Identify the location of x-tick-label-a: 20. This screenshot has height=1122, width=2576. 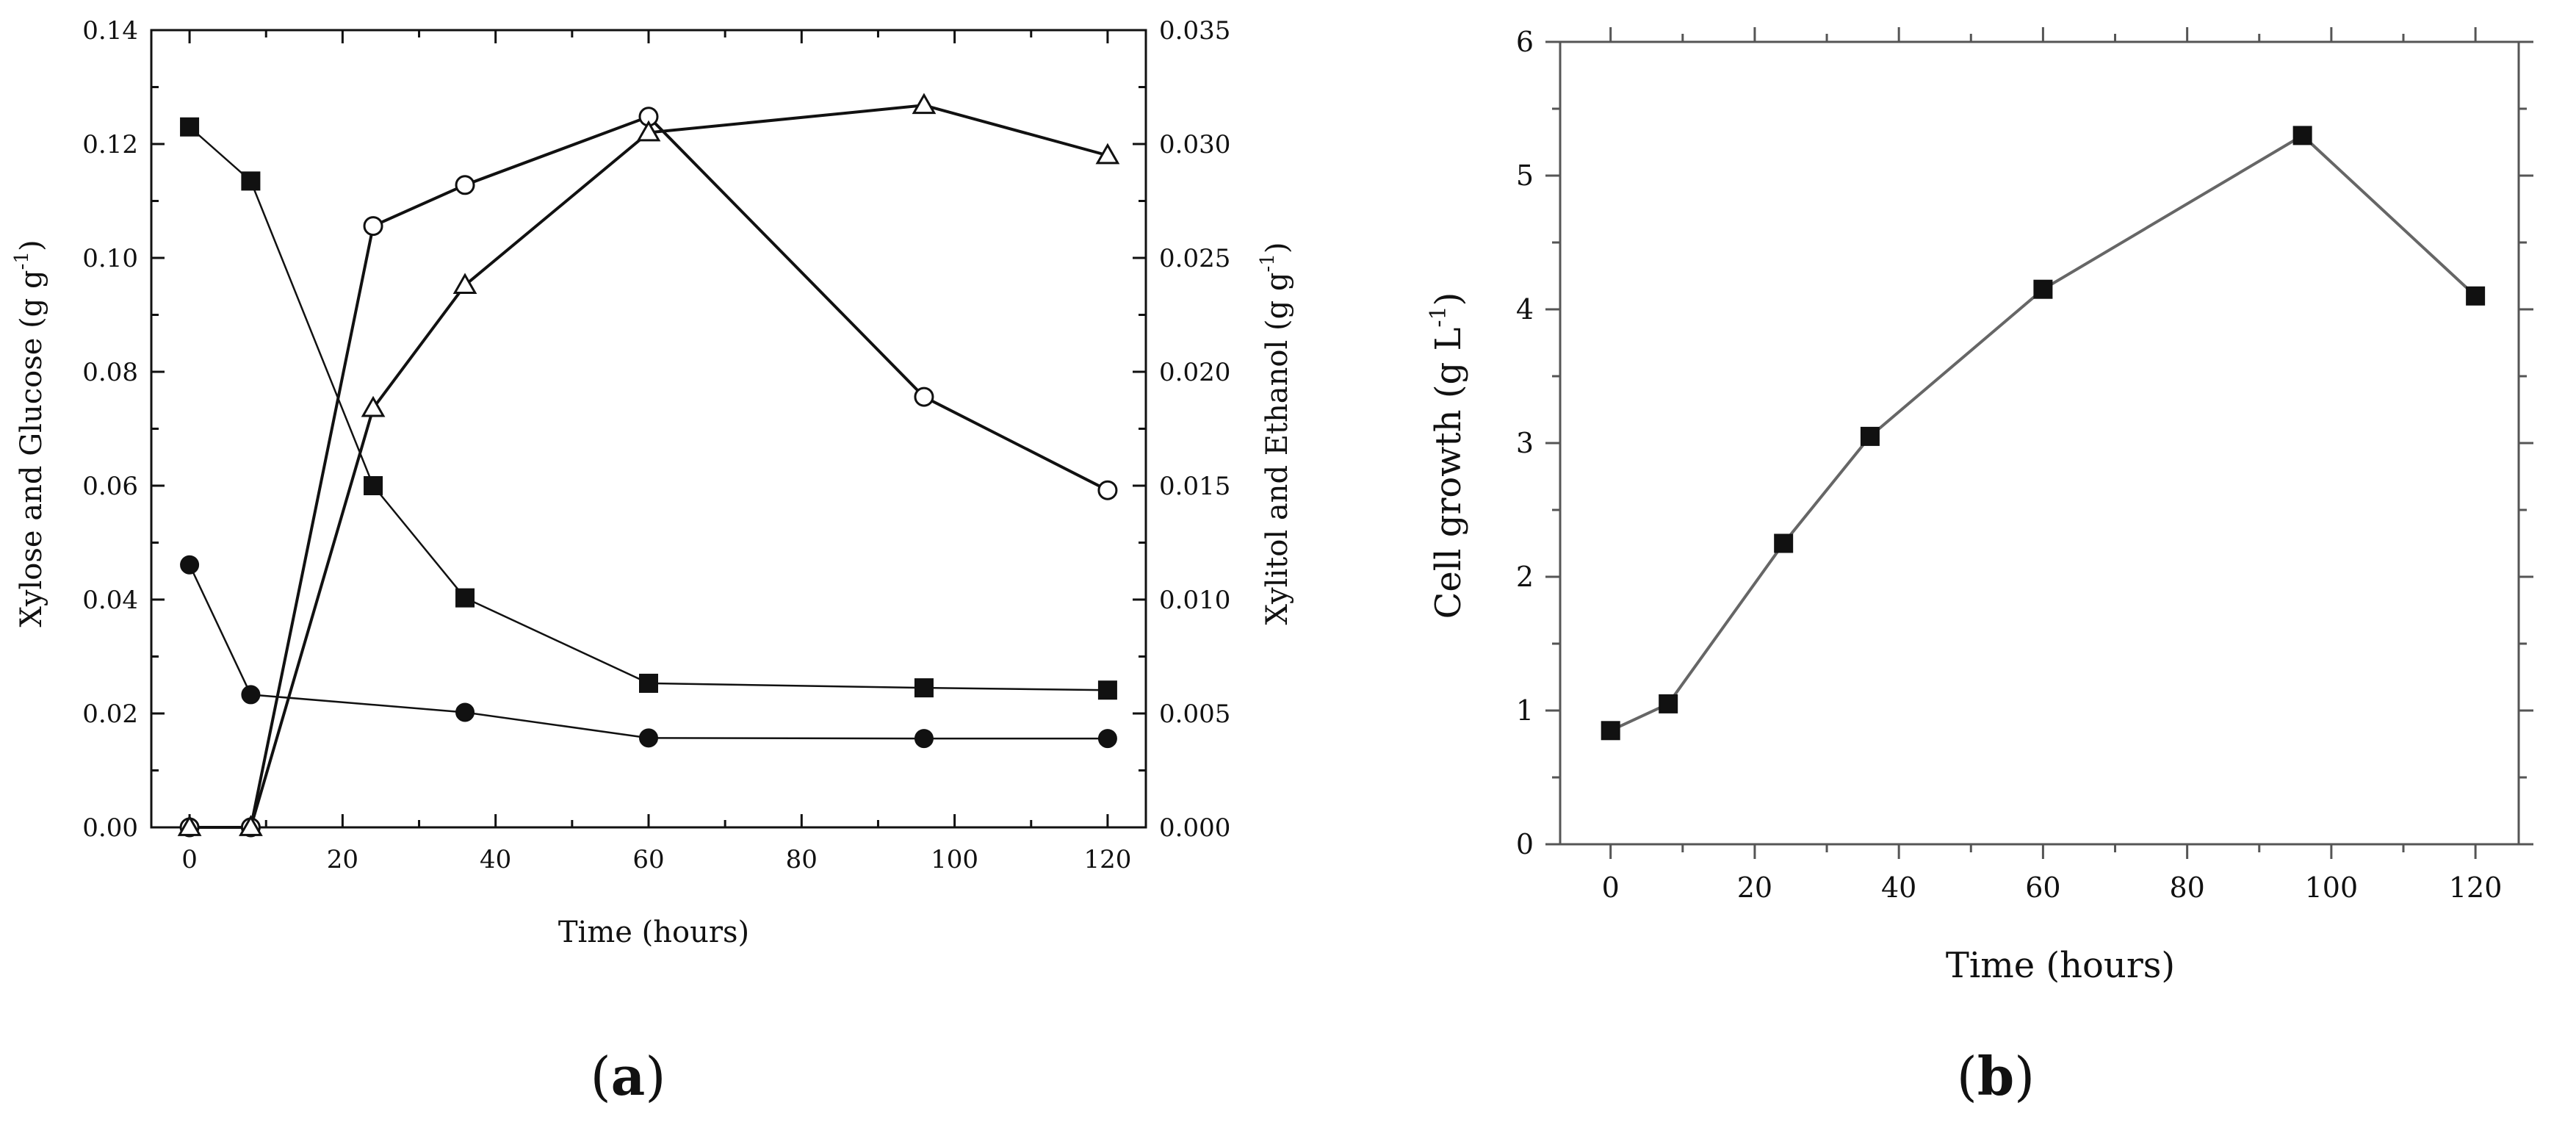
(342, 859).